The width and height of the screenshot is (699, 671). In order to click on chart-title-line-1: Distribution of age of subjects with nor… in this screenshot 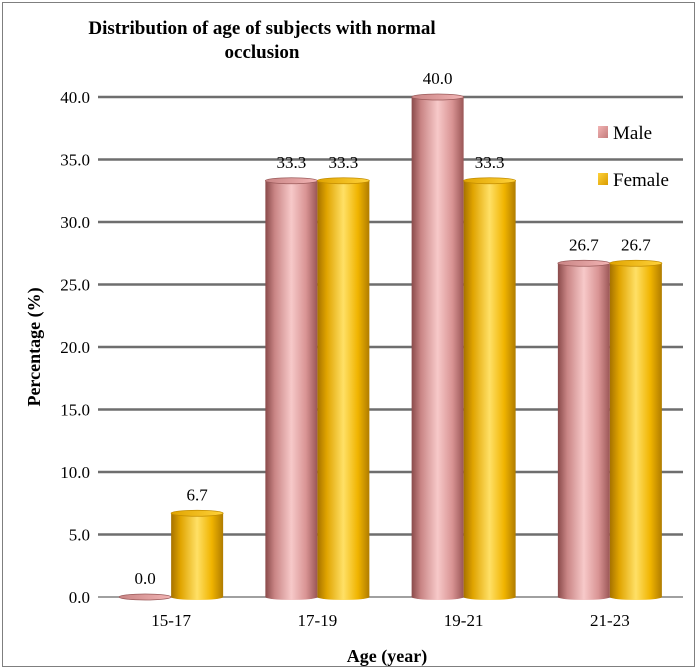, I will do `click(261, 28)`.